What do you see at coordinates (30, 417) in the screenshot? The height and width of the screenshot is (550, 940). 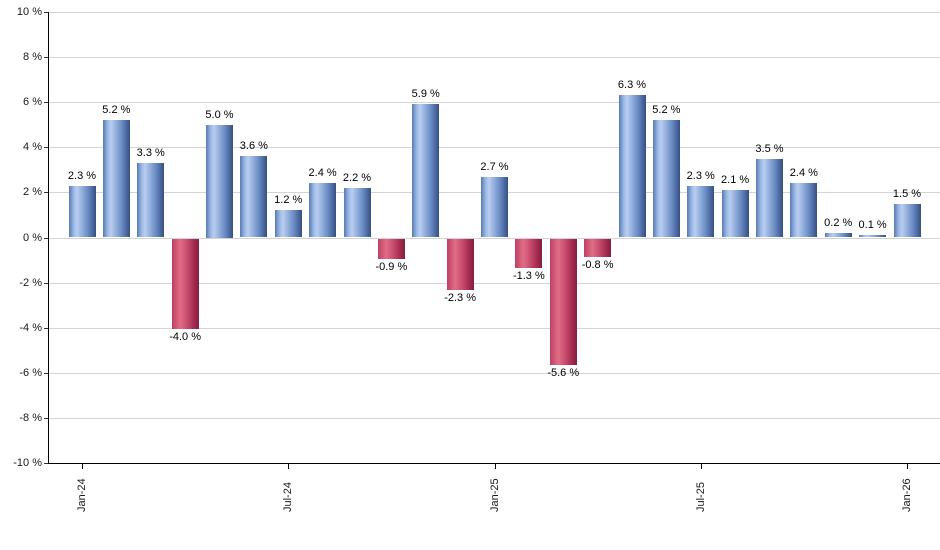 I see `y-axis-label: -8 %` at bounding box center [30, 417].